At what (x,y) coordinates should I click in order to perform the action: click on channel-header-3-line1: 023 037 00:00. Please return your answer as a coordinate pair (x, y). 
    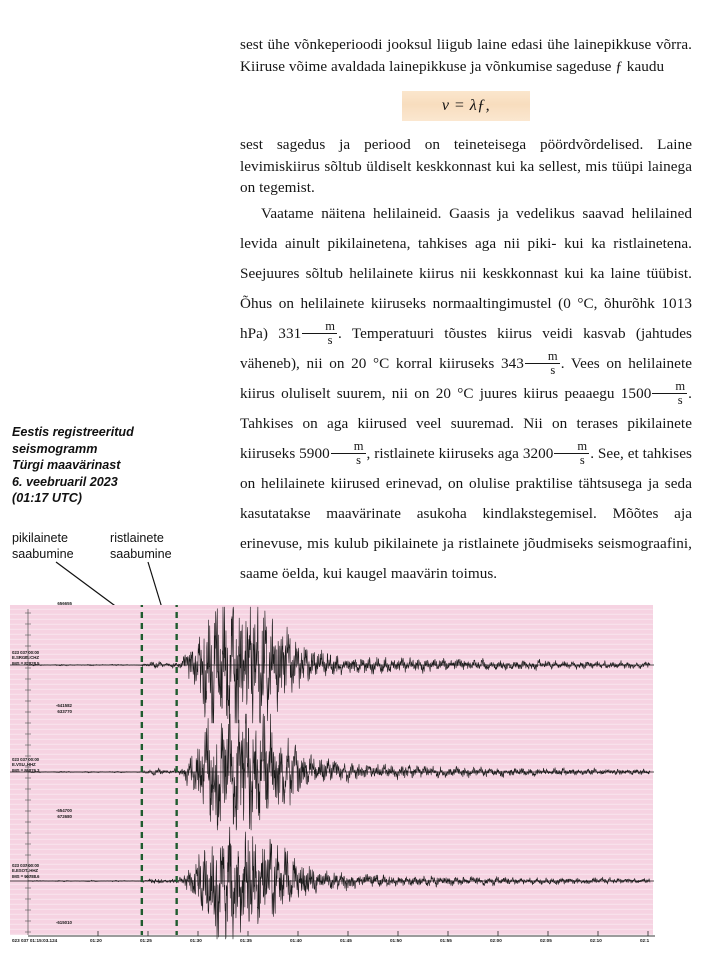
    Looking at the image, I should click on (26, 865).